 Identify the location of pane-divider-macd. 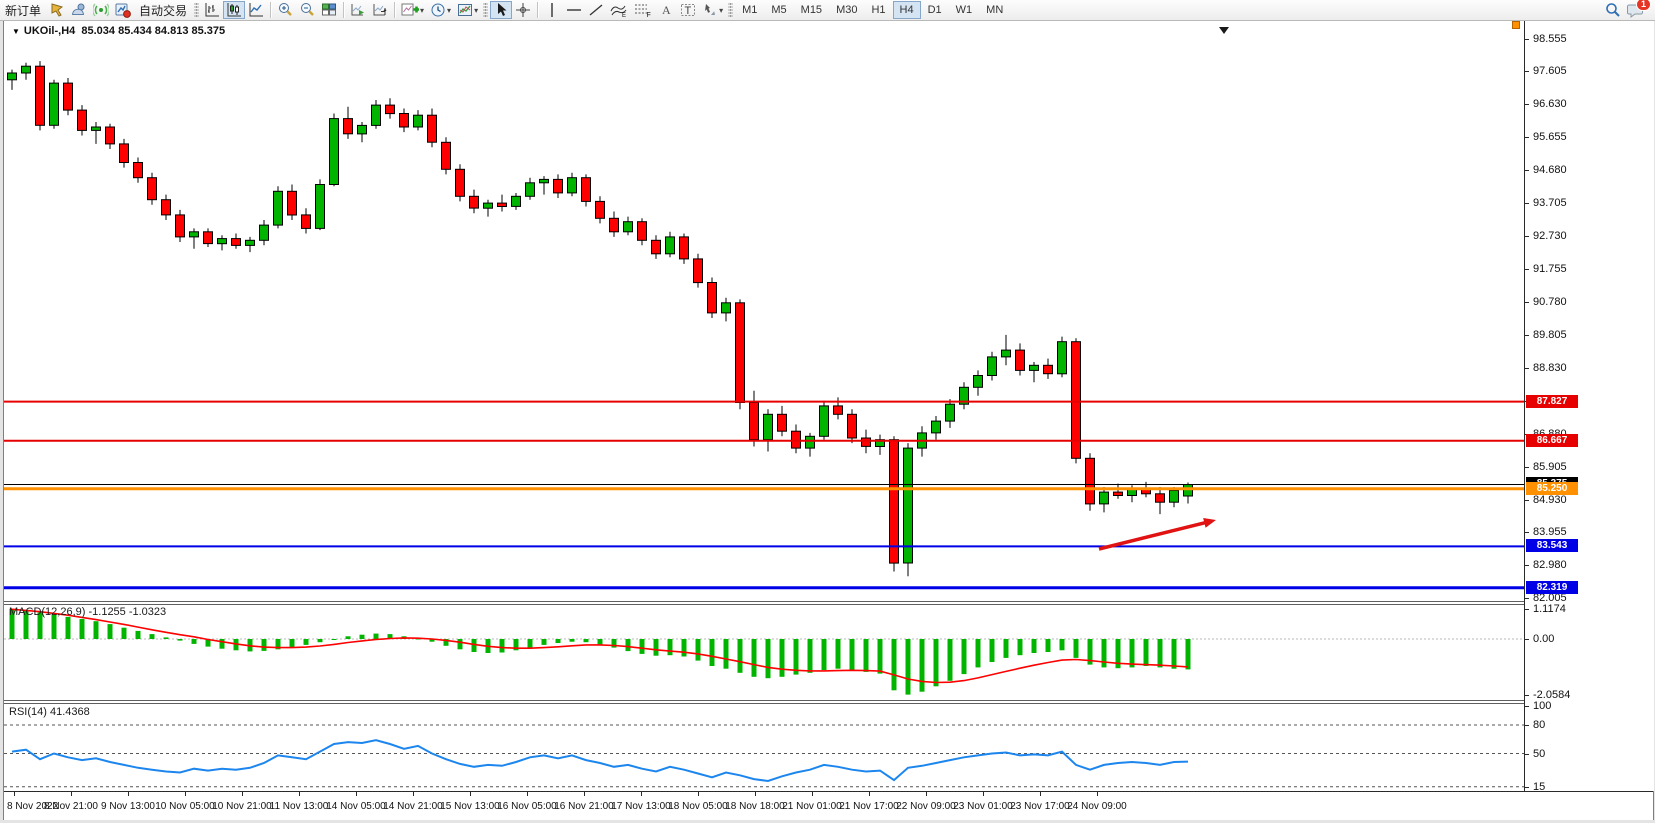
(828, 603).